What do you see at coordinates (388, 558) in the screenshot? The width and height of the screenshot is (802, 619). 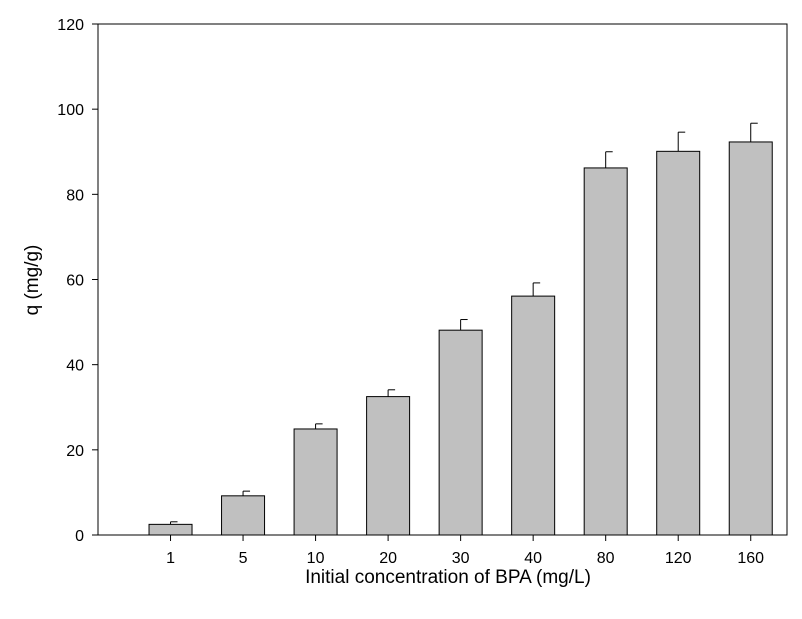 I see `x-tick-label: 20` at bounding box center [388, 558].